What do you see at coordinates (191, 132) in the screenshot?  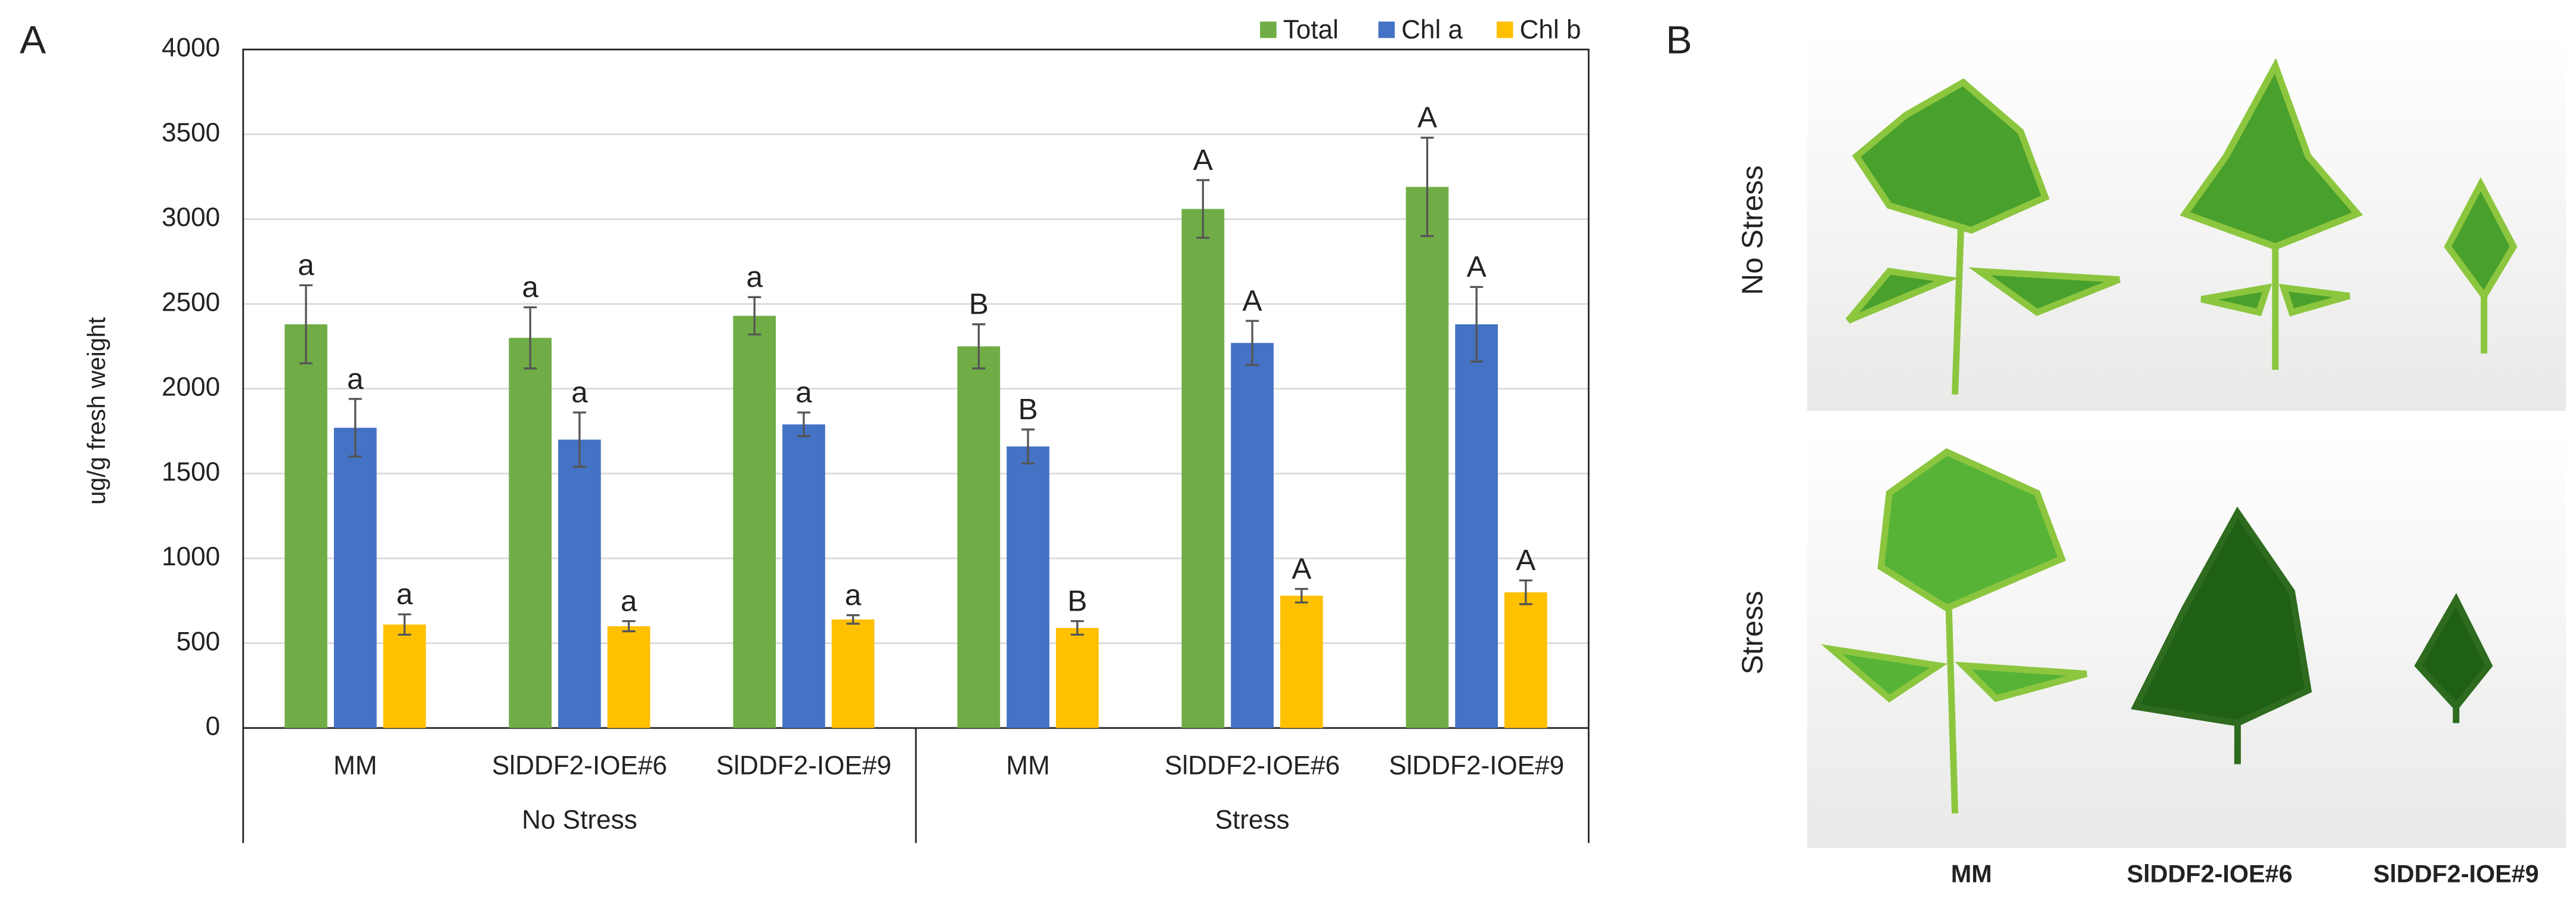 I see `y-tick-label: 3500` at bounding box center [191, 132].